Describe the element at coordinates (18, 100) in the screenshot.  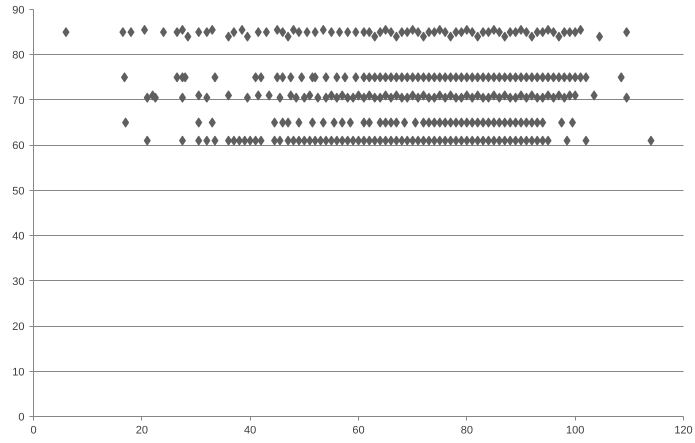
I see `y-tick-label: 70` at that location.